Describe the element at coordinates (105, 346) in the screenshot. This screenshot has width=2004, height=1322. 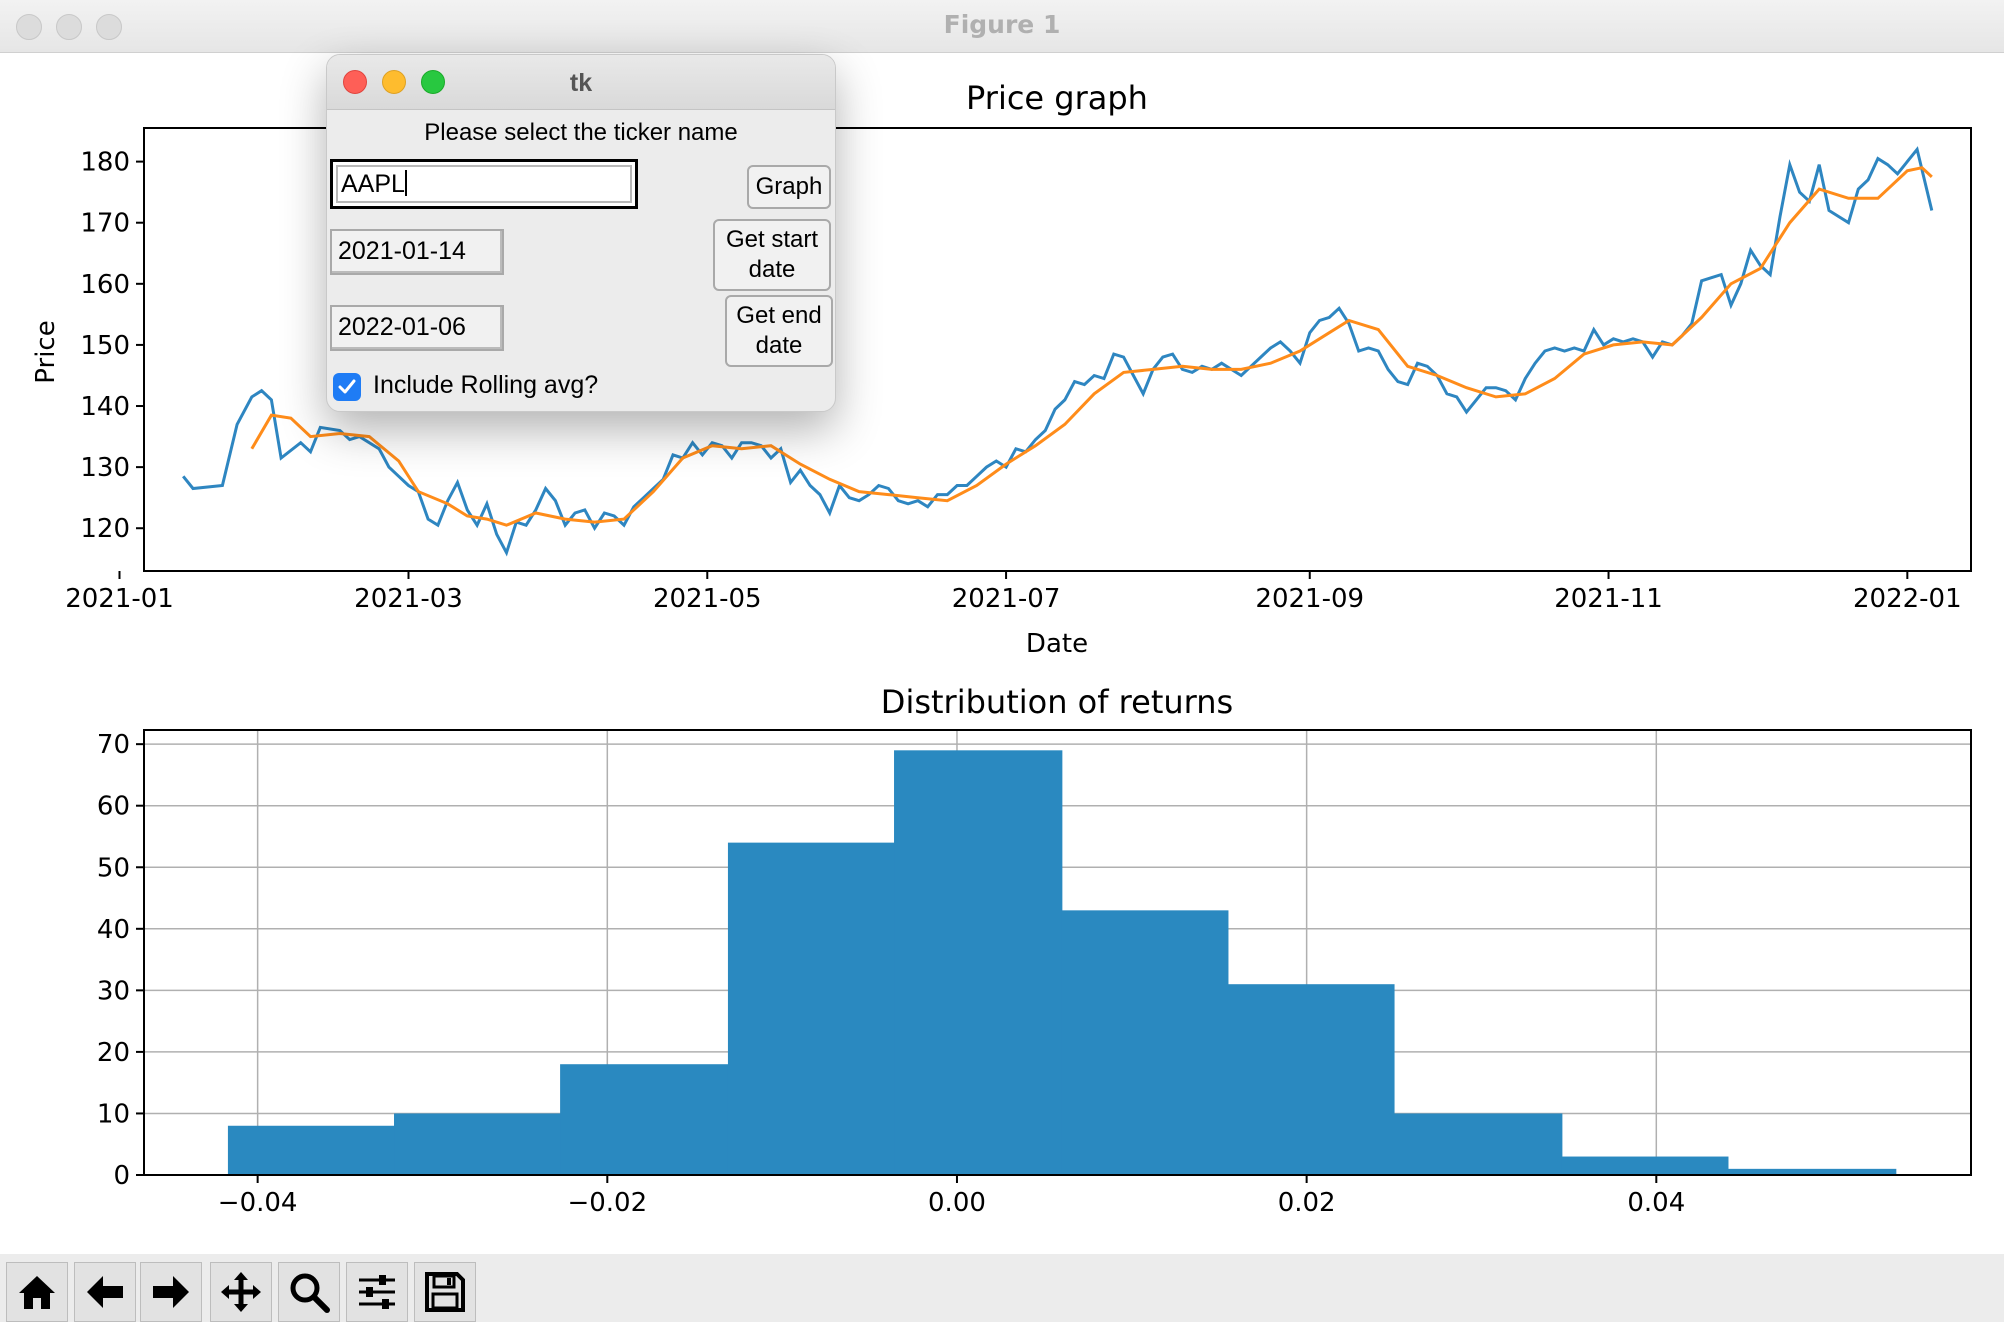
I see `y-tick-label: 150` at that location.